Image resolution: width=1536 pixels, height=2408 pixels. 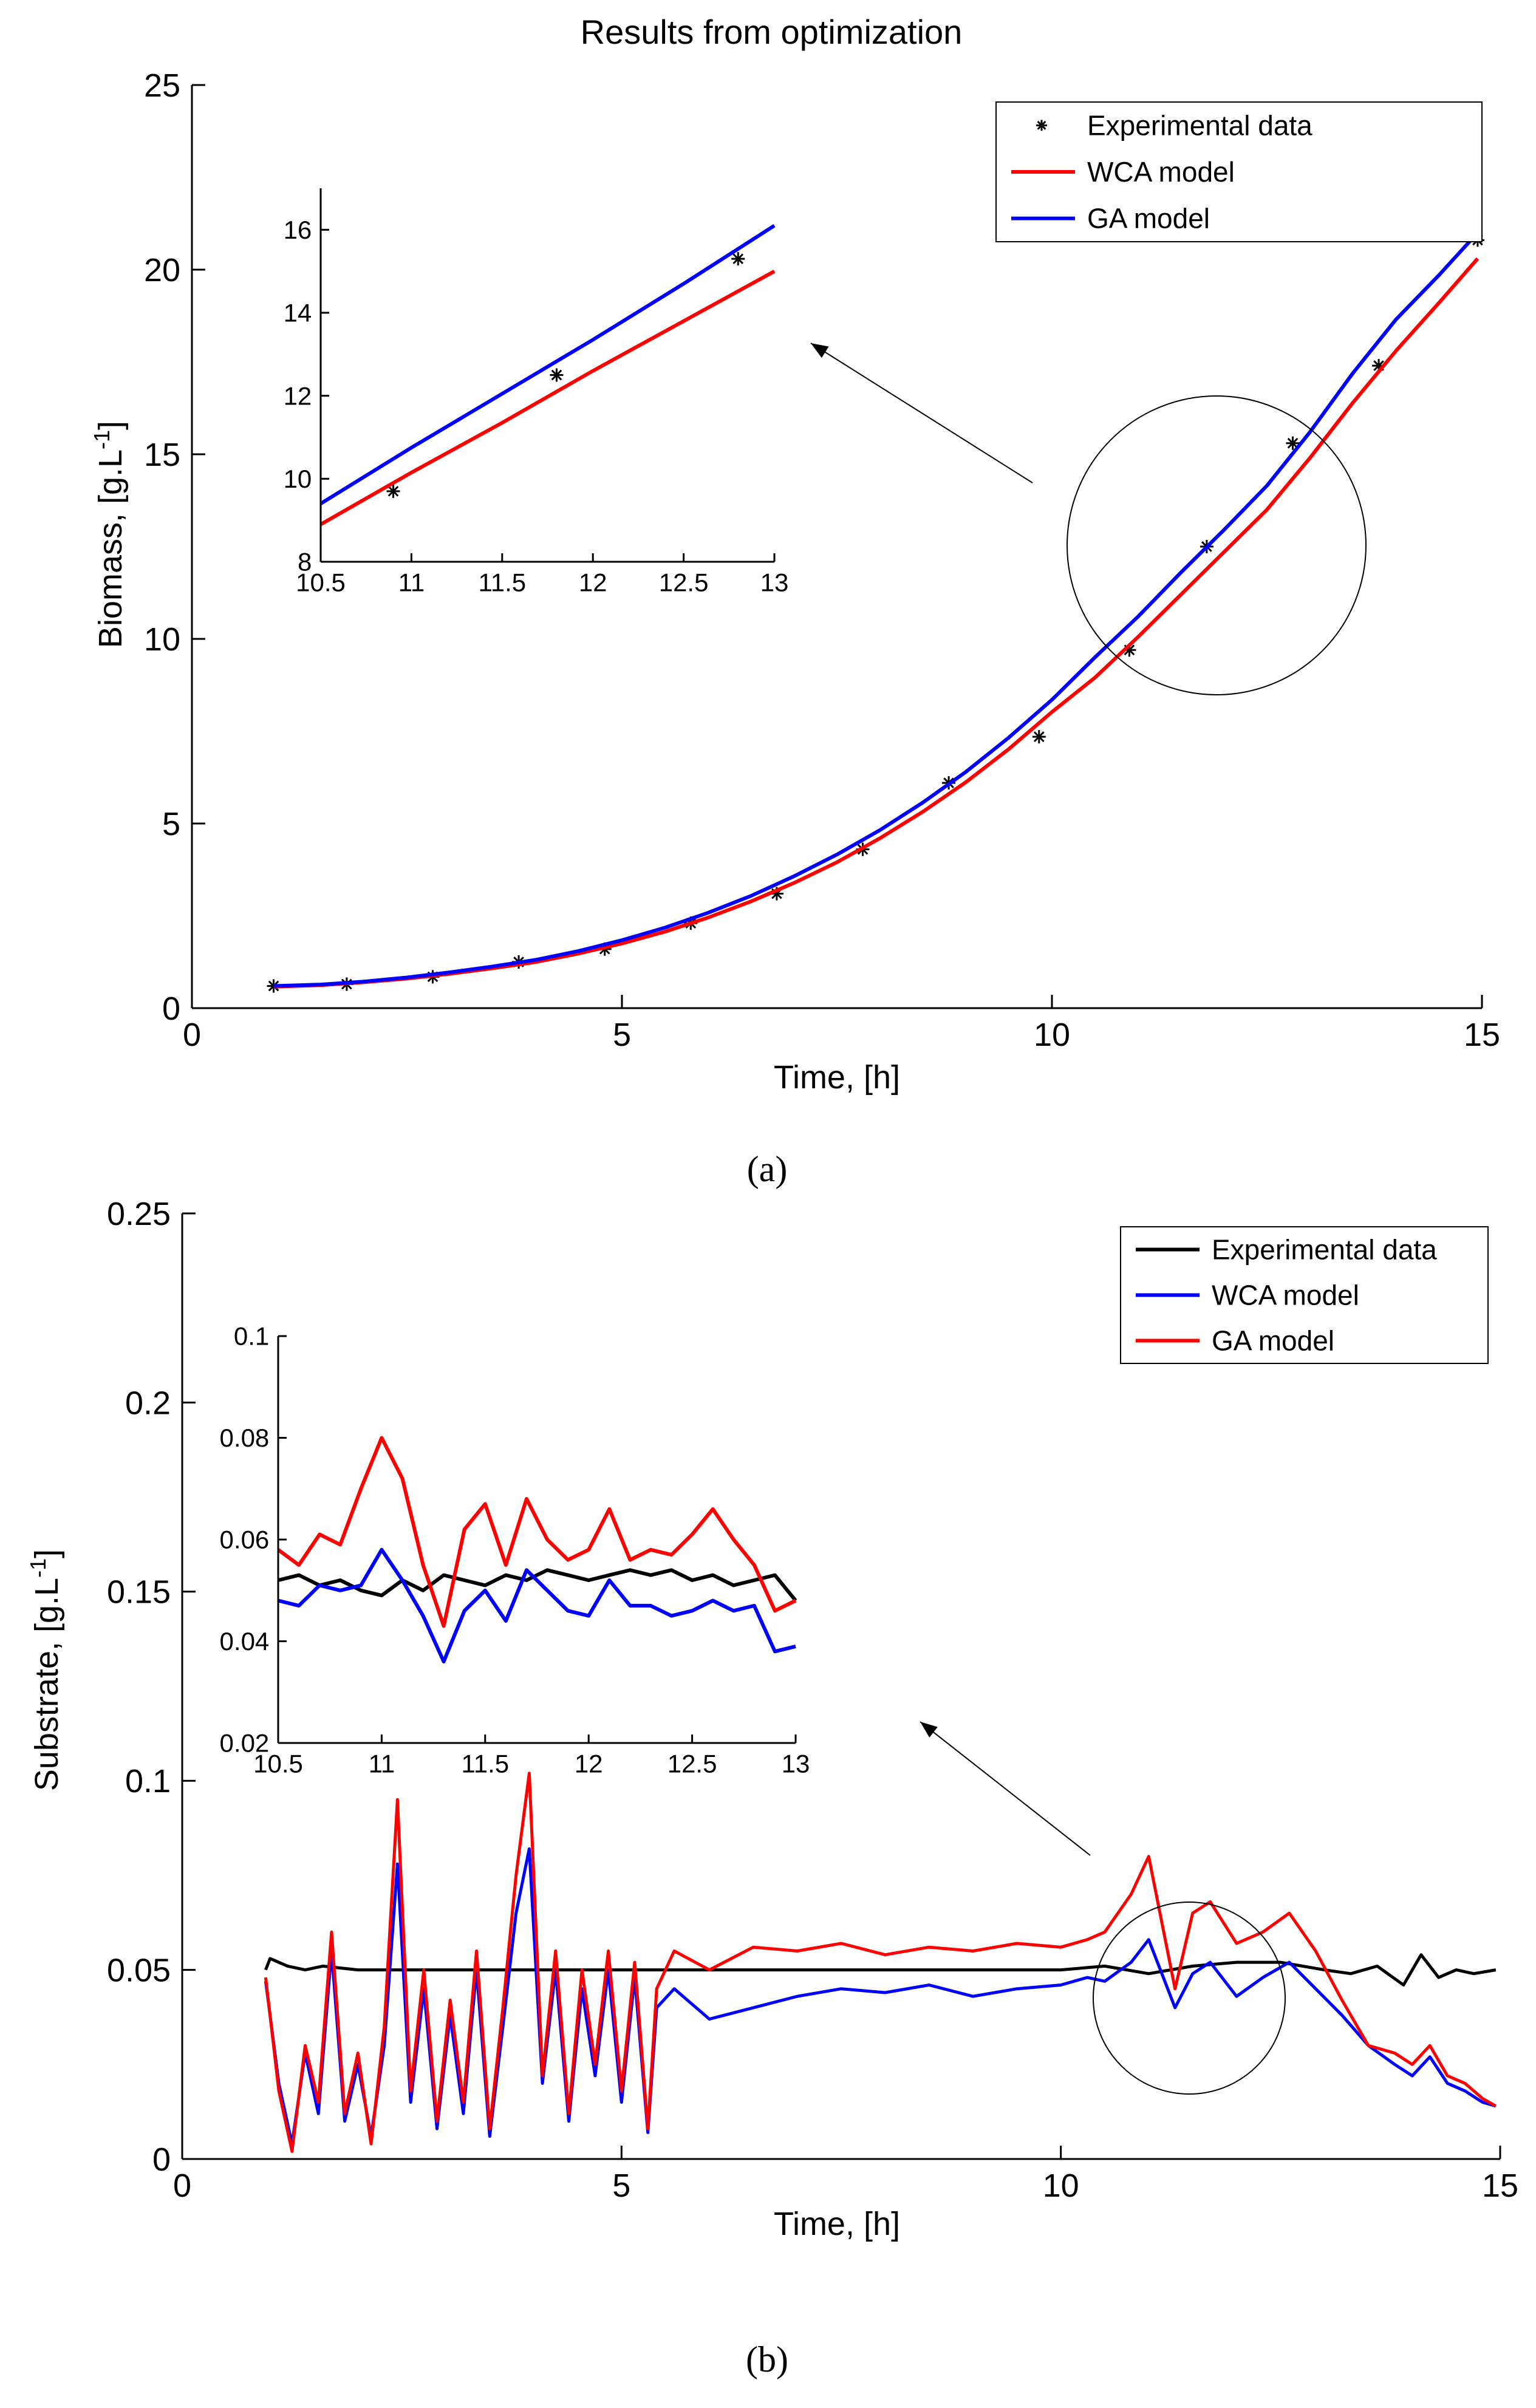 What do you see at coordinates (162, 85) in the screenshot?
I see `y-tick-label: 25` at bounding box center [162, 85].